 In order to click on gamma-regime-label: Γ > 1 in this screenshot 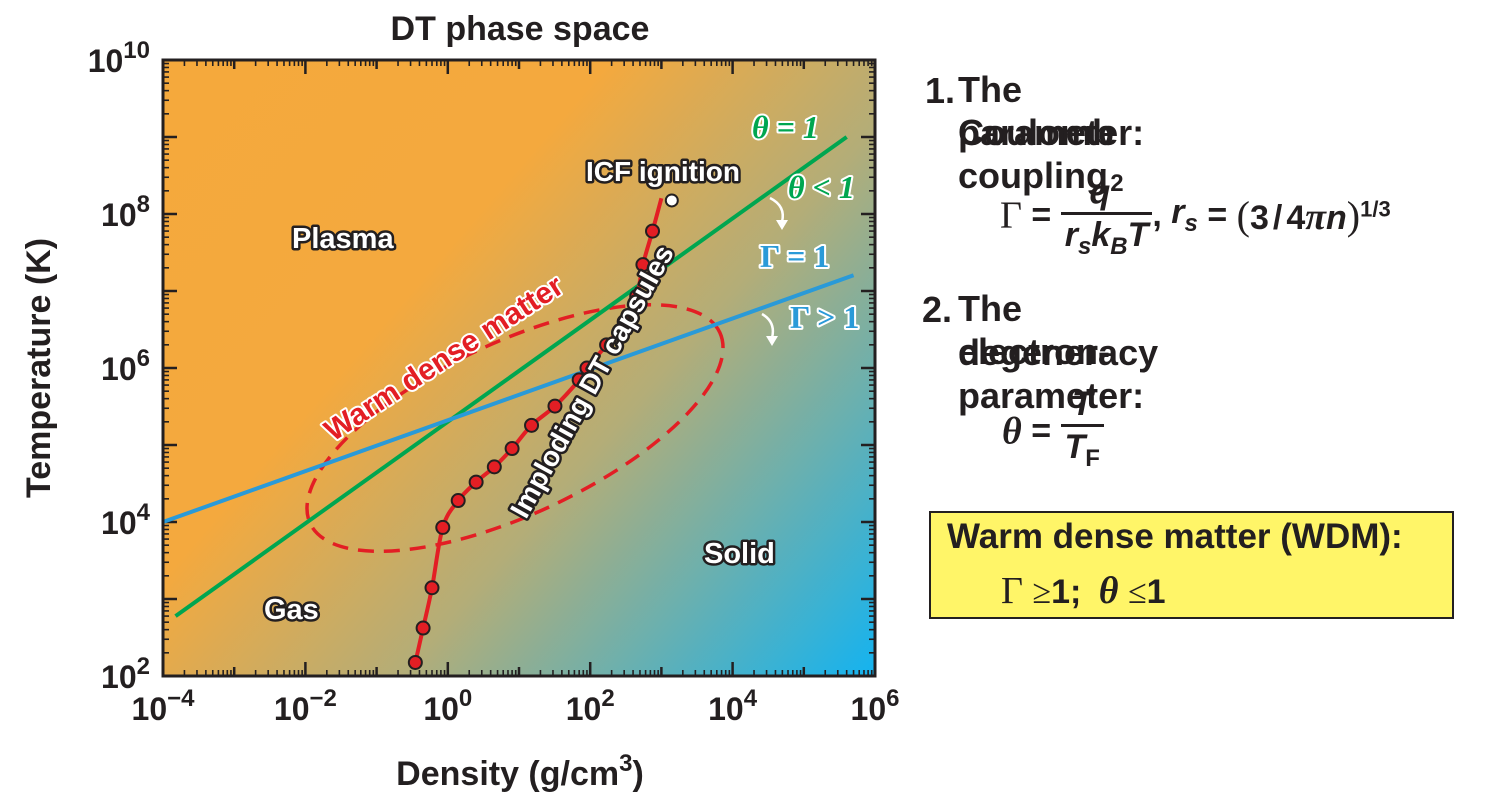, I will do `click(824, 317)`.